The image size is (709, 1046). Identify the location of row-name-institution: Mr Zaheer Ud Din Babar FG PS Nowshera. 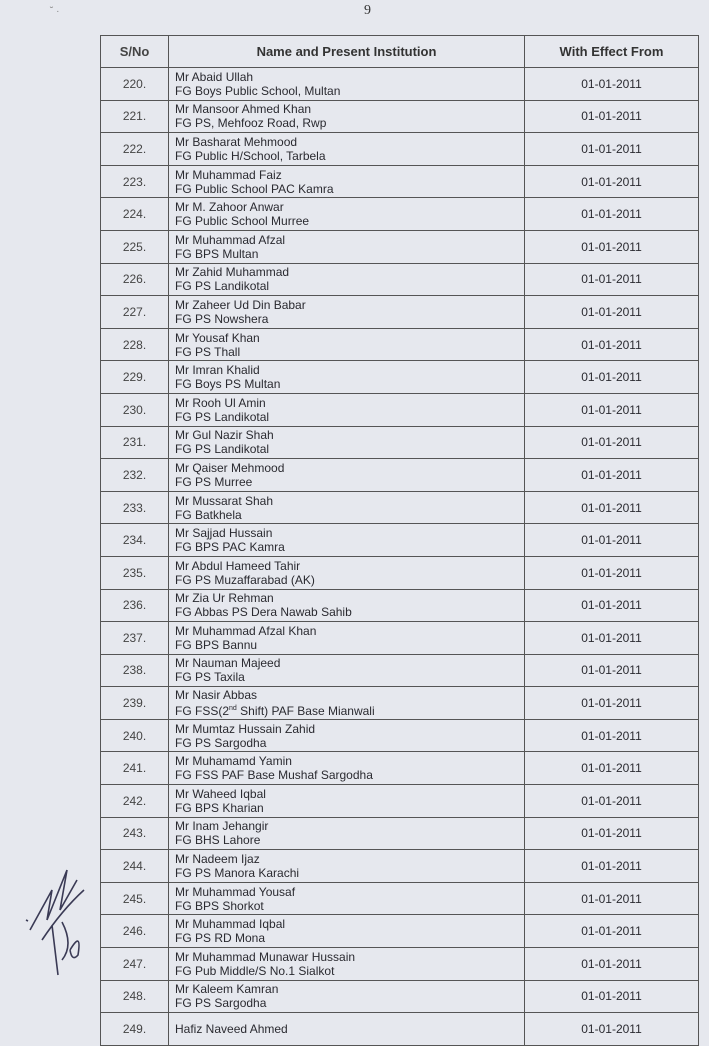
(346, 312).